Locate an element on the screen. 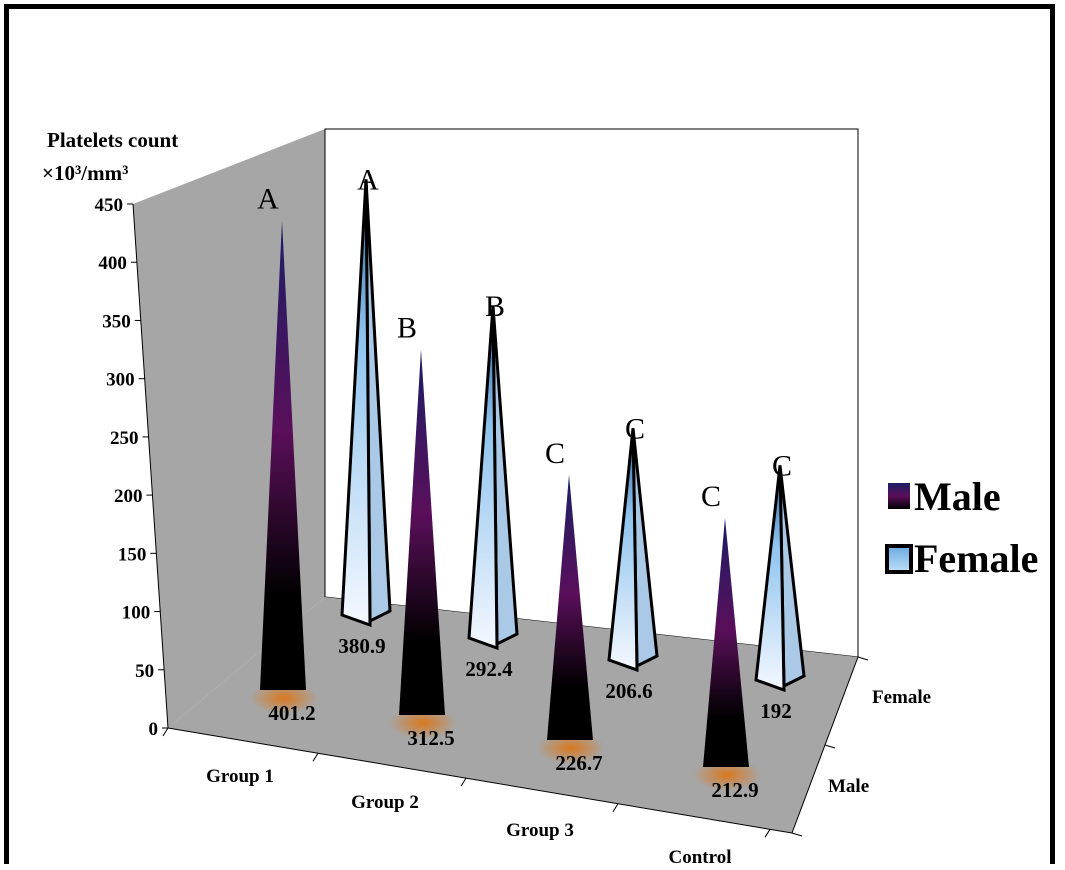  depth-tick-label: Male is located at coordinates (848, 786).